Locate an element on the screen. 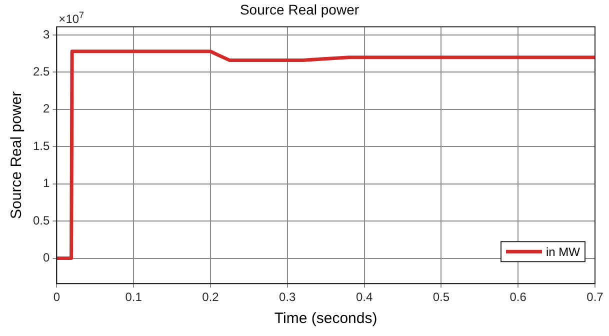  x-tick-label: 0.2 is located at coordinates (211, 297).